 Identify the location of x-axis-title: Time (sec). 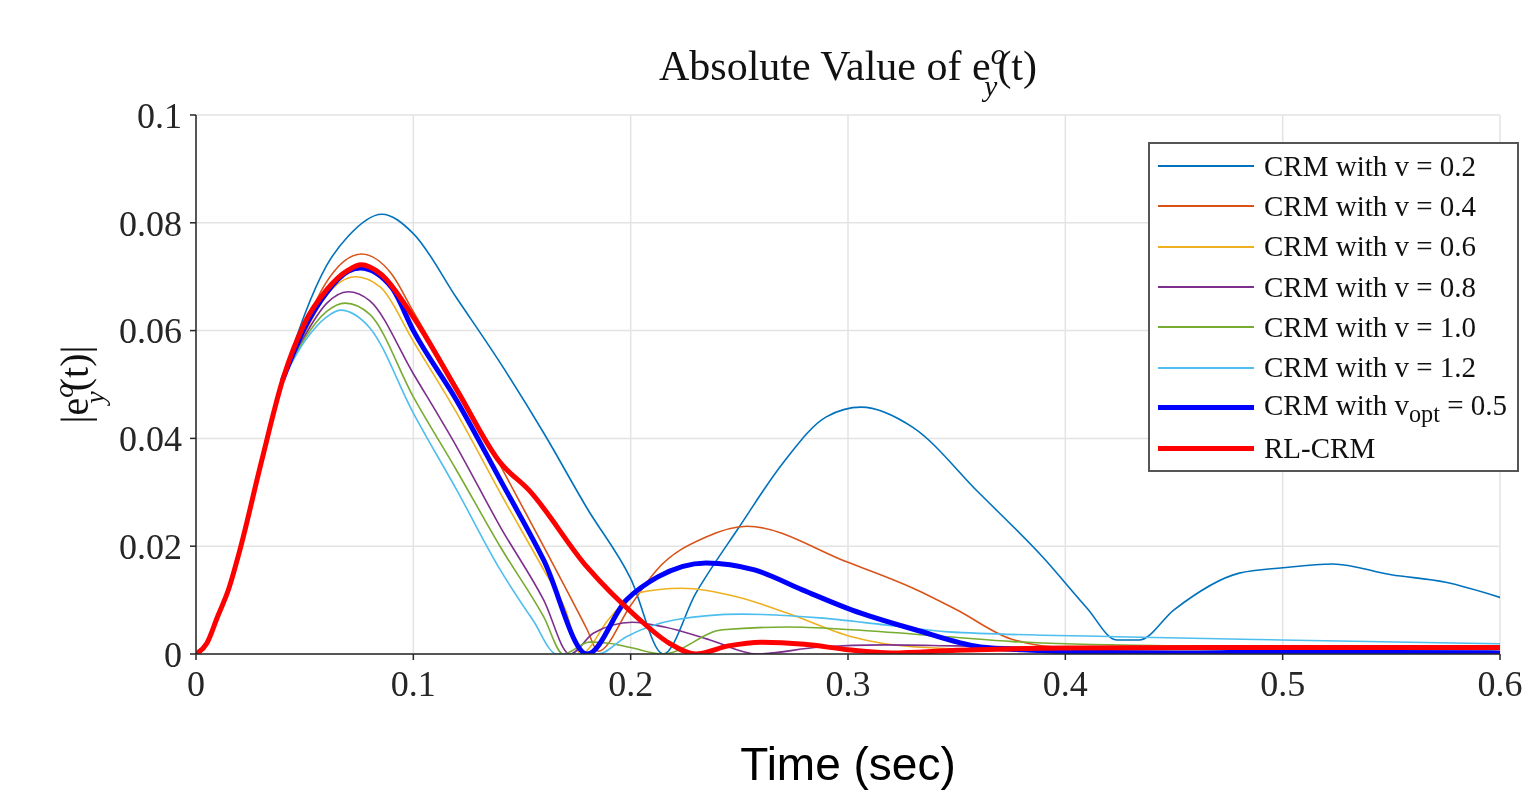
(848, 764).